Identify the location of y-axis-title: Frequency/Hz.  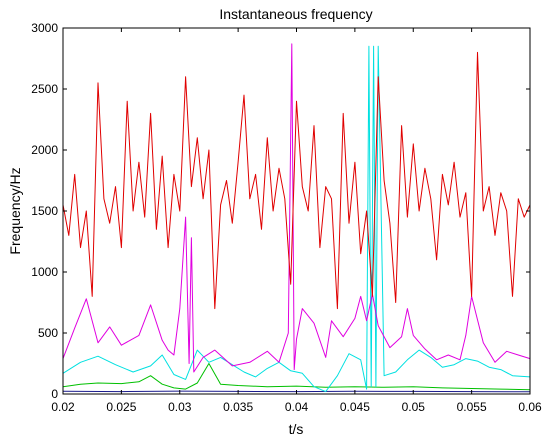
(15, 210).